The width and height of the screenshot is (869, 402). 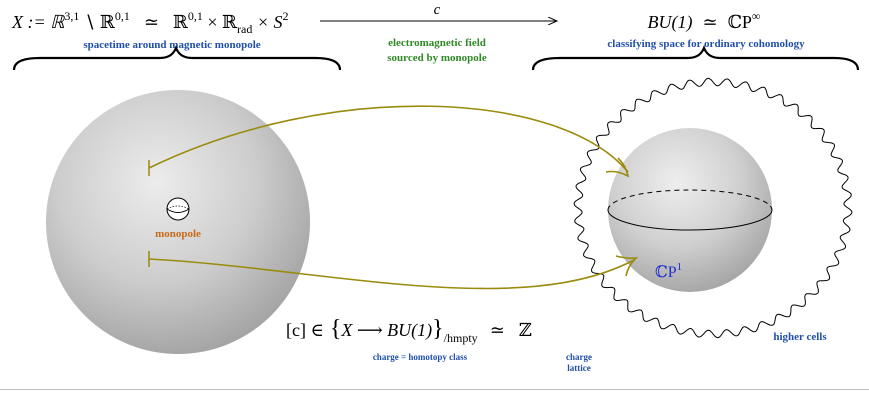 I want to click on lattice-caption-line1: charge, so click(x=579, y=357).